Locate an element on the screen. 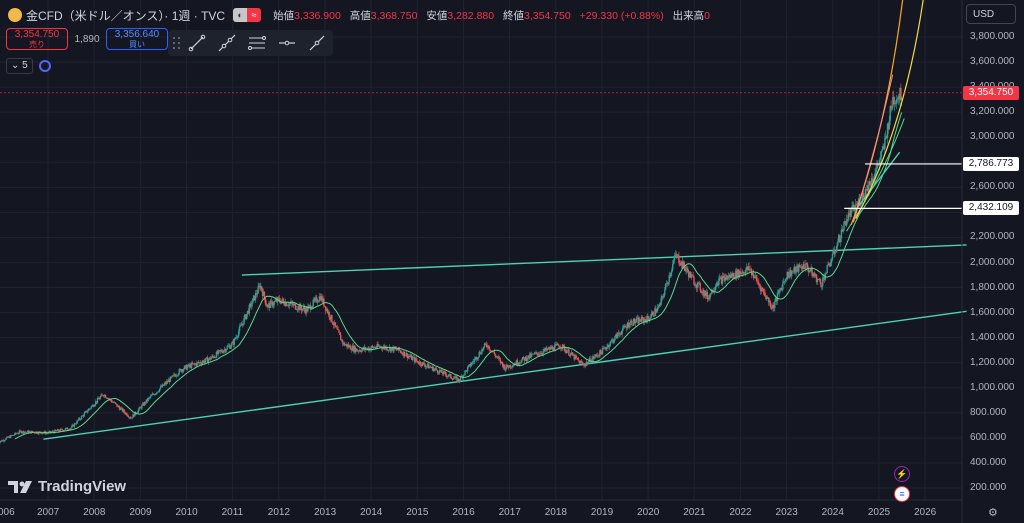 The width and height of the screenshot is (1024, 523). trendline-tool is located at coordinates (197, 43).